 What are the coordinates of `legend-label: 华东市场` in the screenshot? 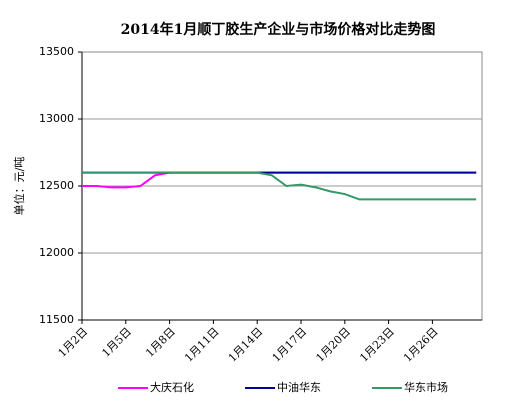 It's located at (426, 387).